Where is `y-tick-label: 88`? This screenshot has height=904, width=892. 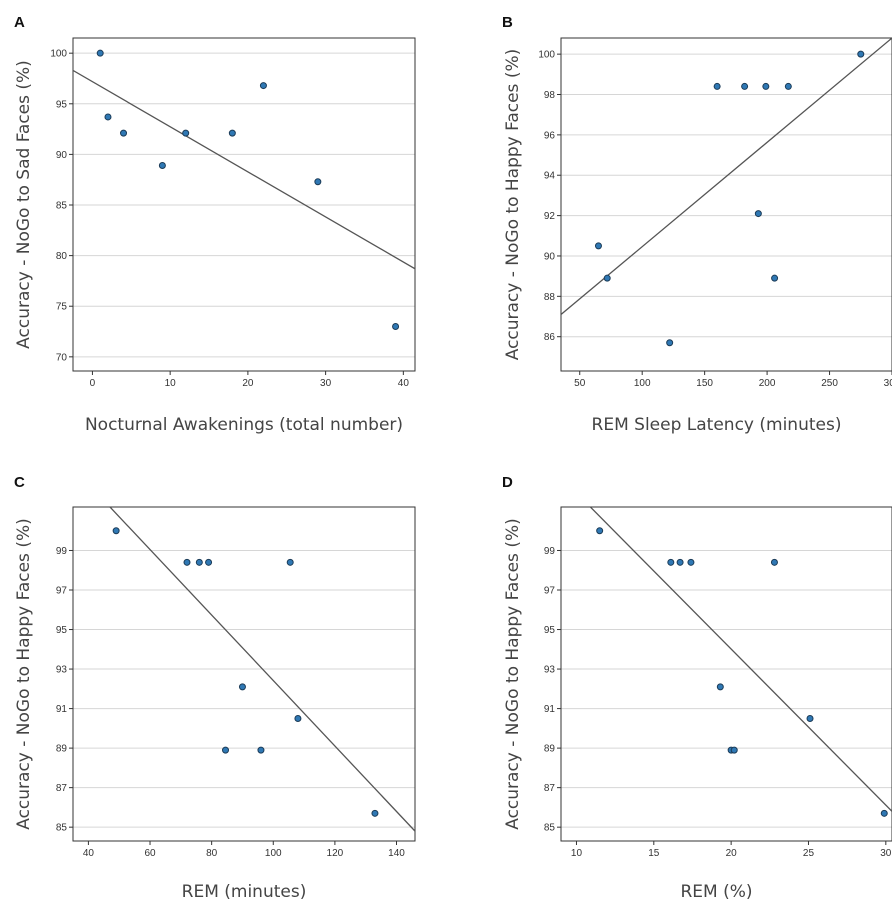
y-tick-label: 88 is located at coordinates (550, 297).